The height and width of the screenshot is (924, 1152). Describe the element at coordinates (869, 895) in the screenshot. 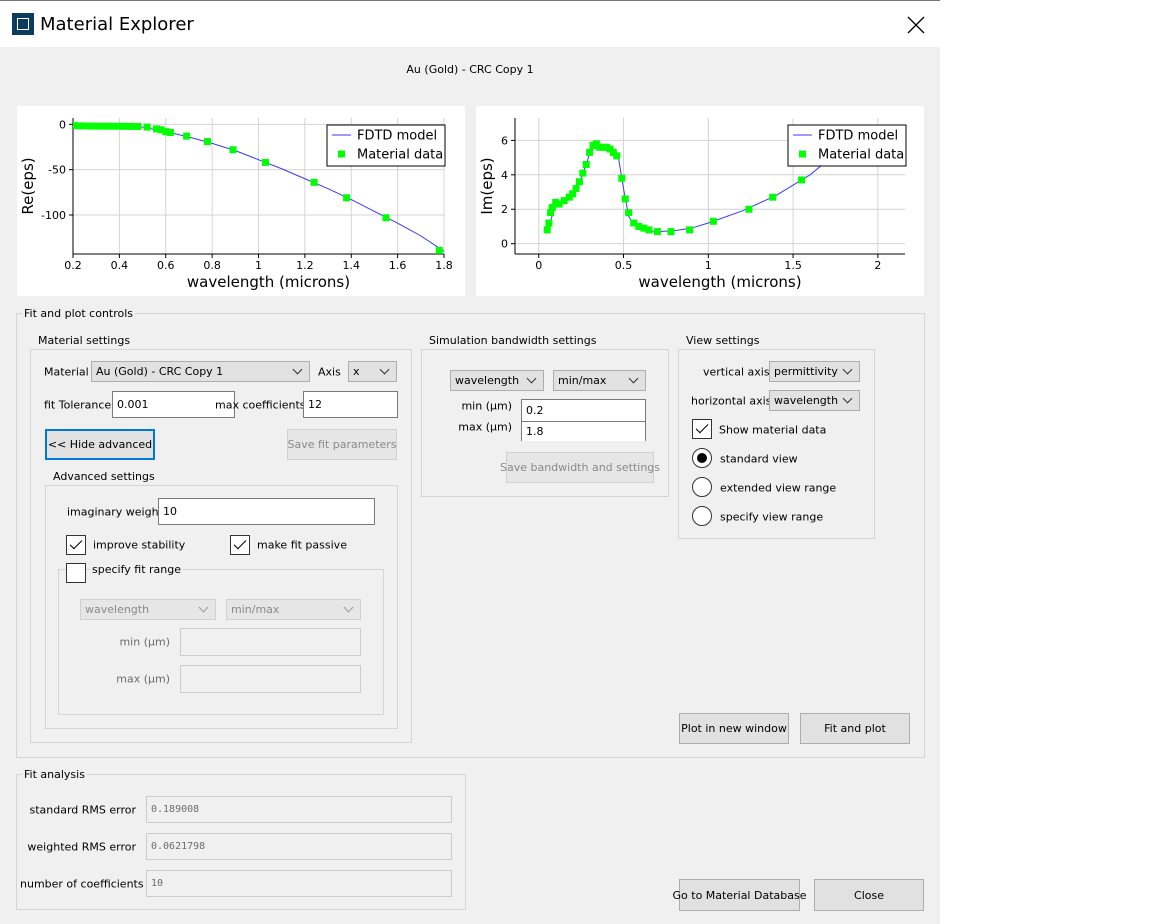

I see `close-button: Close` at that location.